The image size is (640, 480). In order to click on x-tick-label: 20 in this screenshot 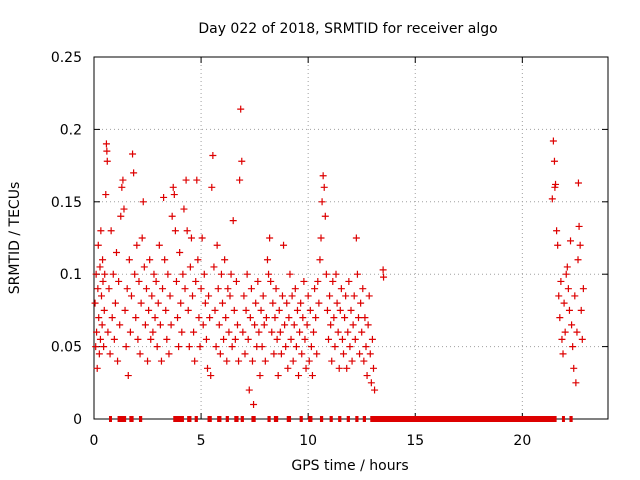, I will do `click(522, 441)`.